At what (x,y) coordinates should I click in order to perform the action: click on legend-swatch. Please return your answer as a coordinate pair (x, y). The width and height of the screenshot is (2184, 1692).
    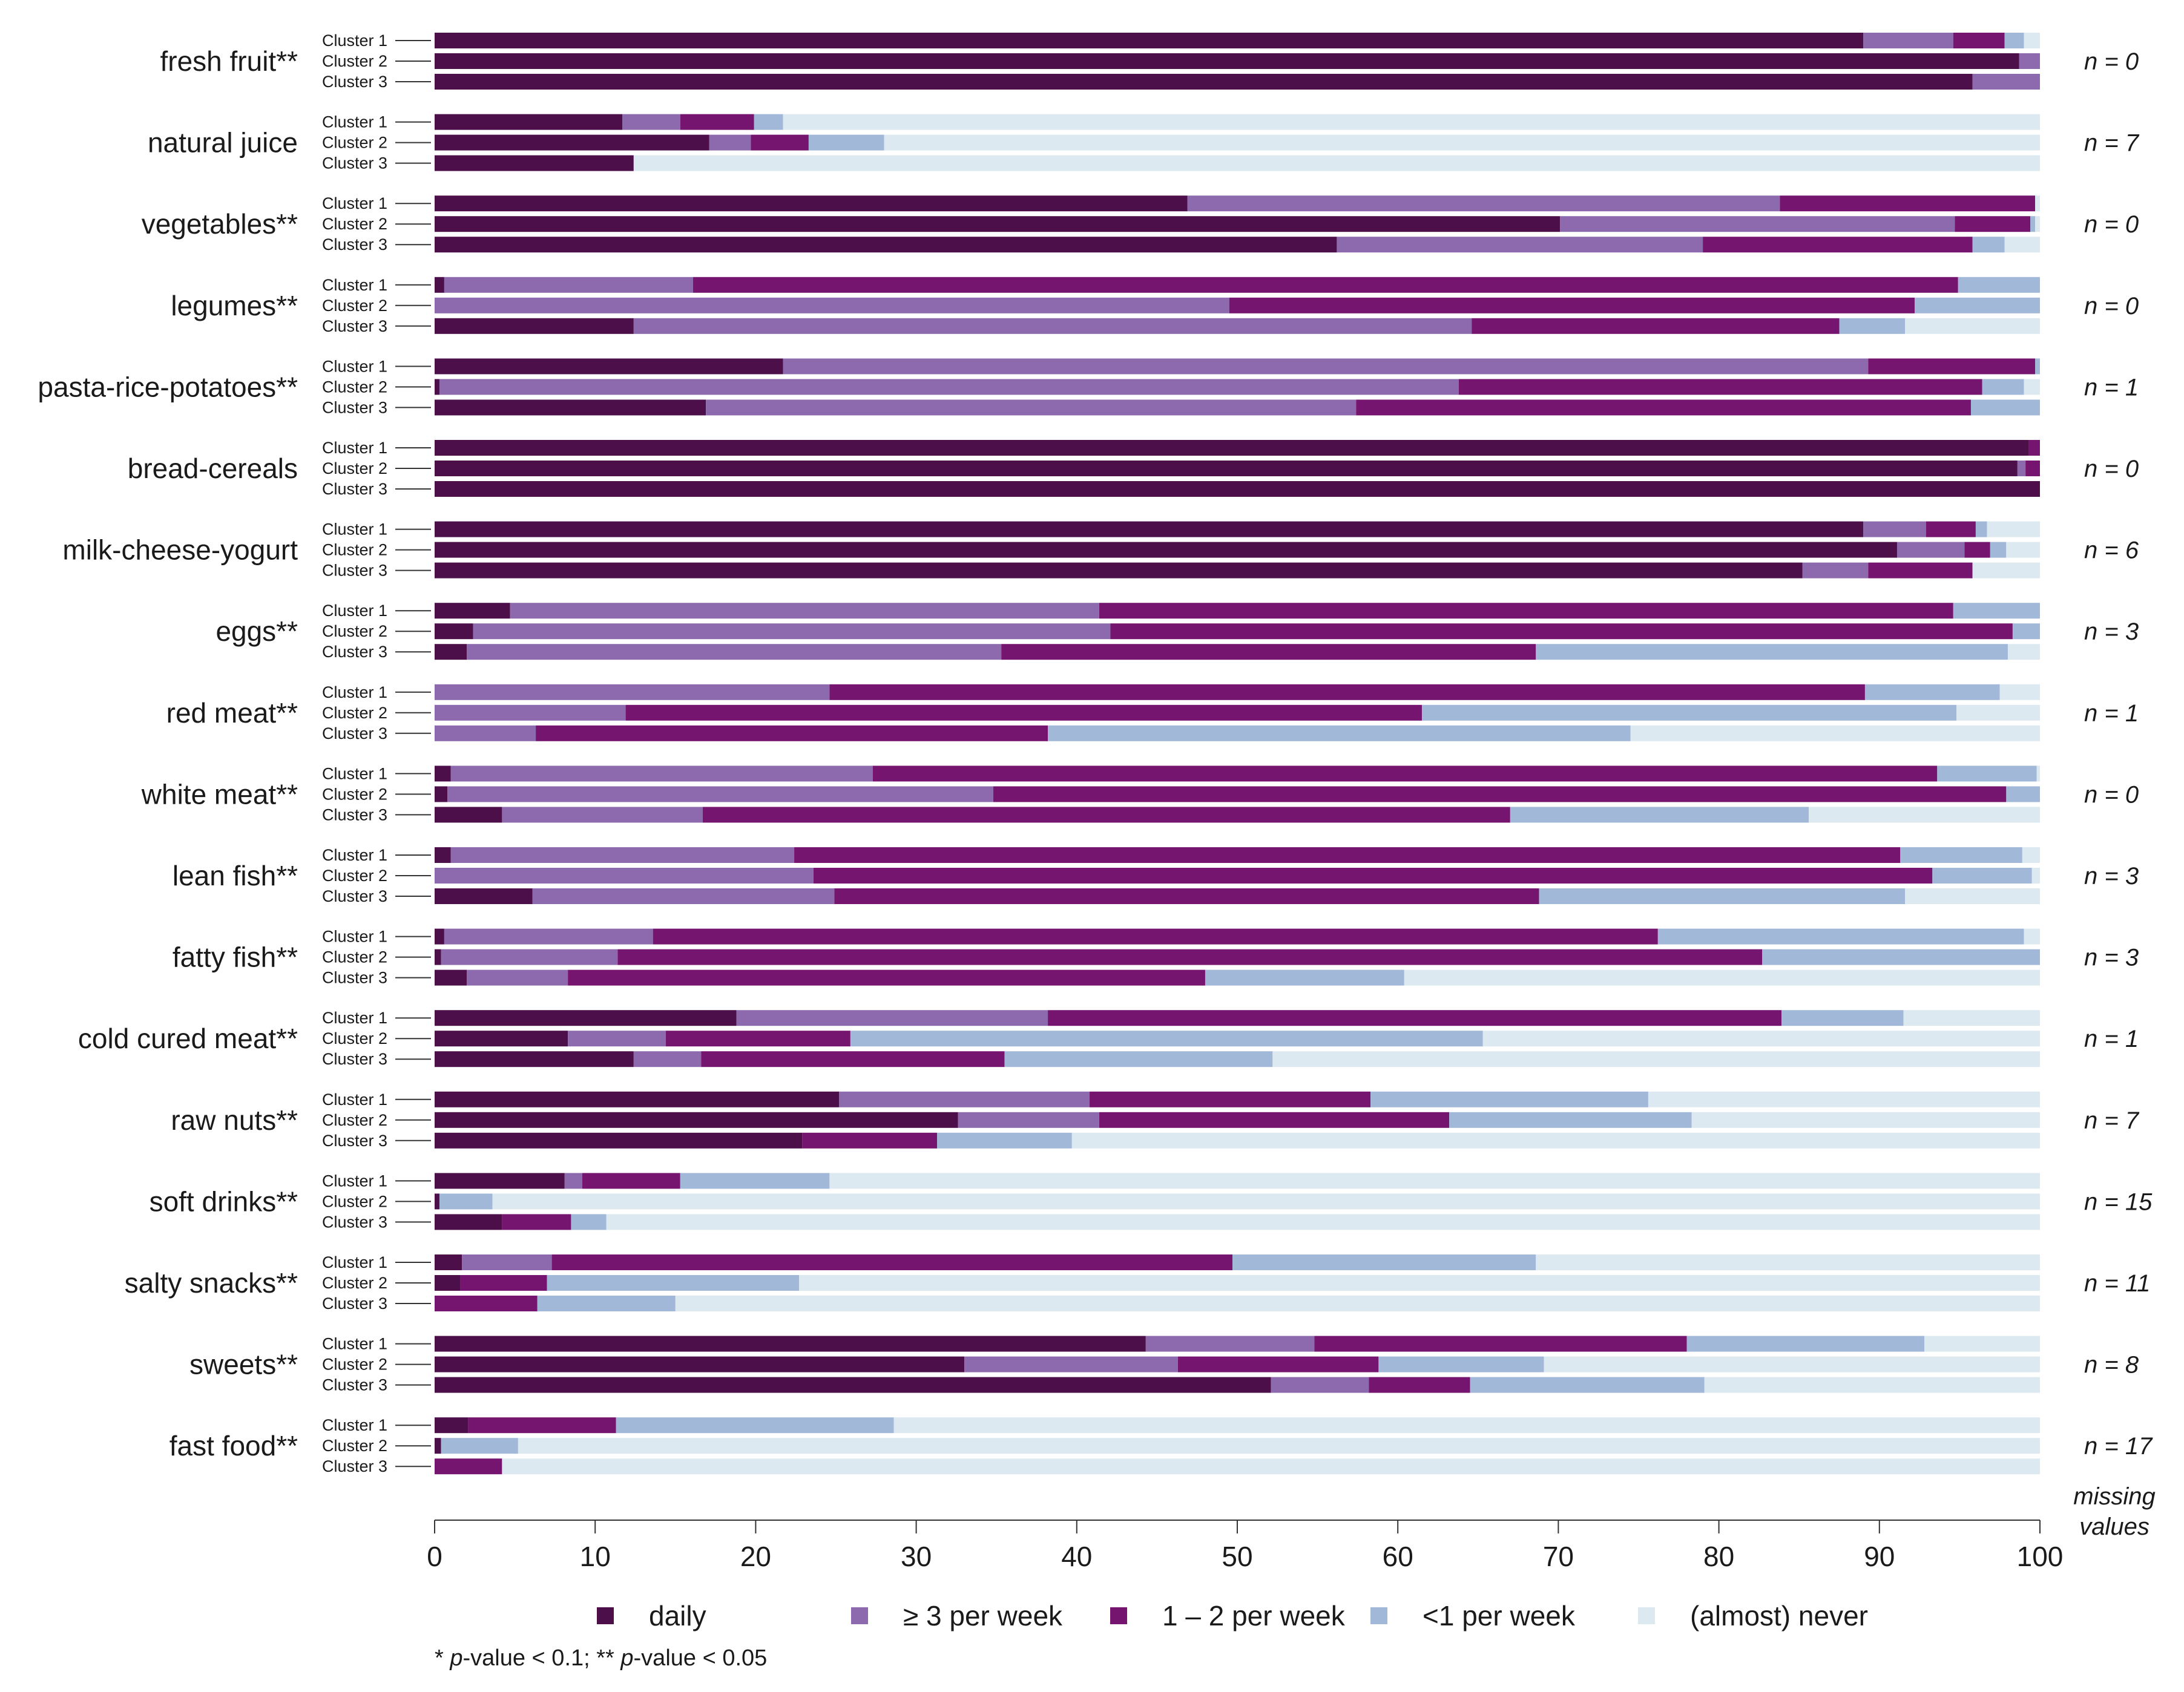
    Looking at the image, I should click on (1118, 1615).